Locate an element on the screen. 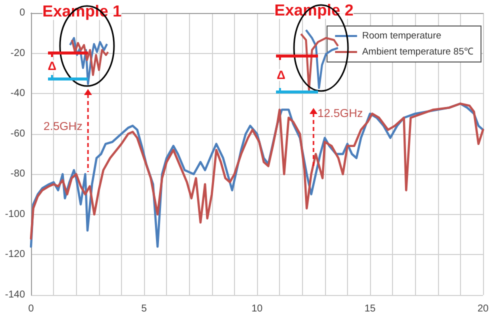 The height and width of the screenshot is (324, 495). y-tick-label: -60 is located at coordinates (18, 134).